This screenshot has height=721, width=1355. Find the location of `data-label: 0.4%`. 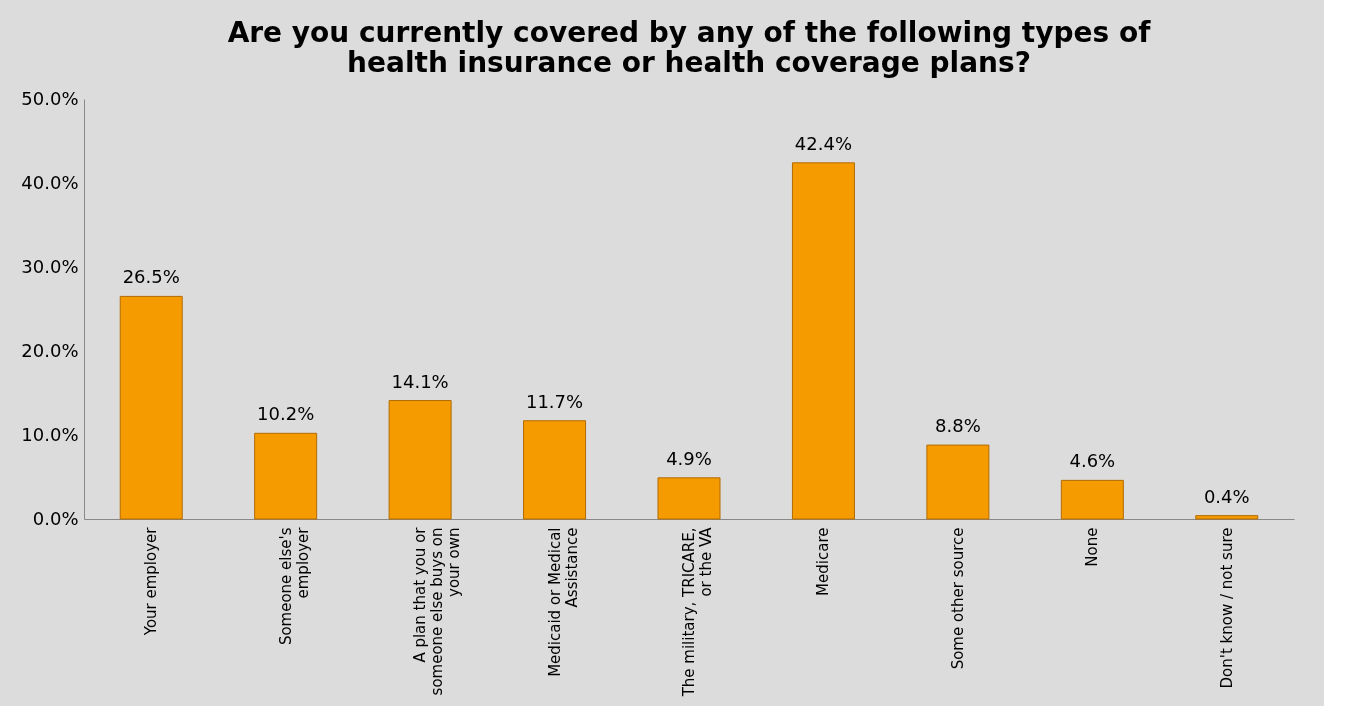

data-label: 0.4% is located at coordinates (1226, 496).